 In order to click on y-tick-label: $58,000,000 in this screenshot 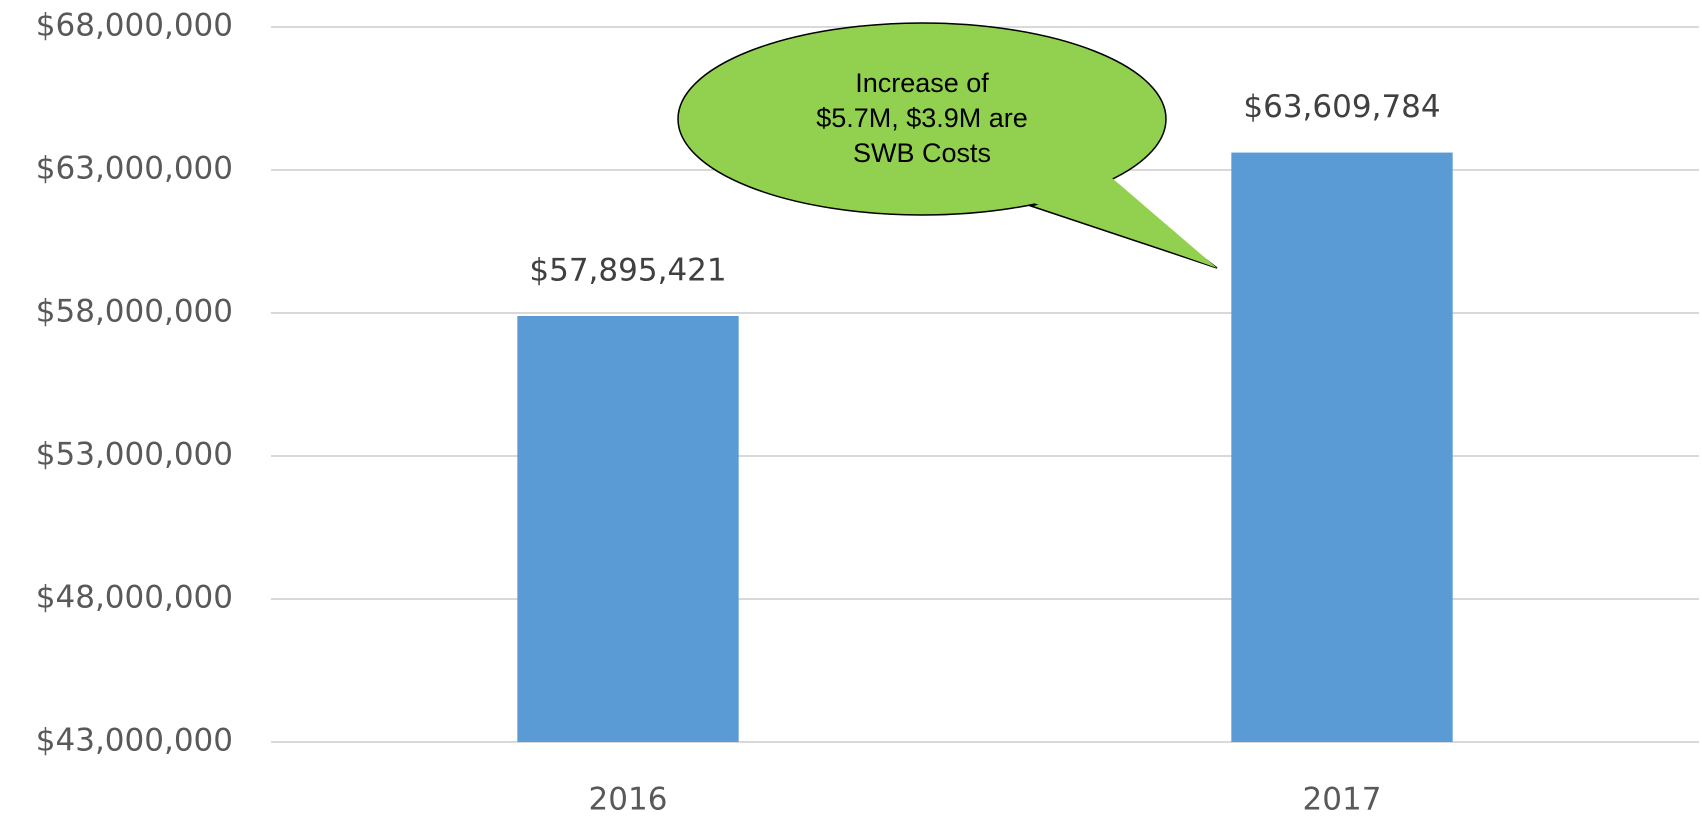, I will do `click(134, 312)`.